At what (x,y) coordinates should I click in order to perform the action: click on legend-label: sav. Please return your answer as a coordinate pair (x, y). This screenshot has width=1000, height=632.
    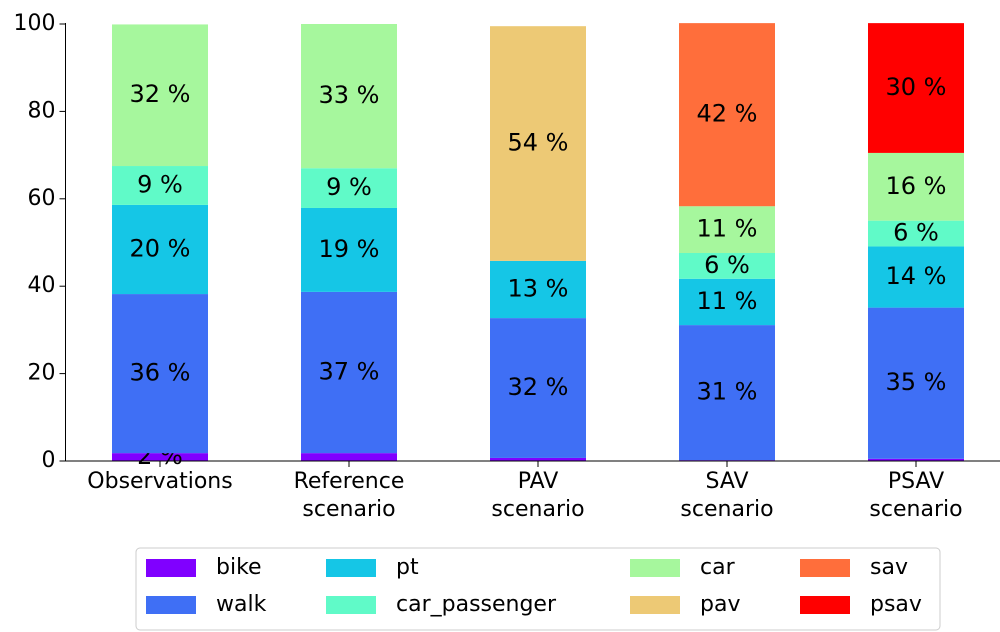
    Looking at the image, I should click on (889, 567).